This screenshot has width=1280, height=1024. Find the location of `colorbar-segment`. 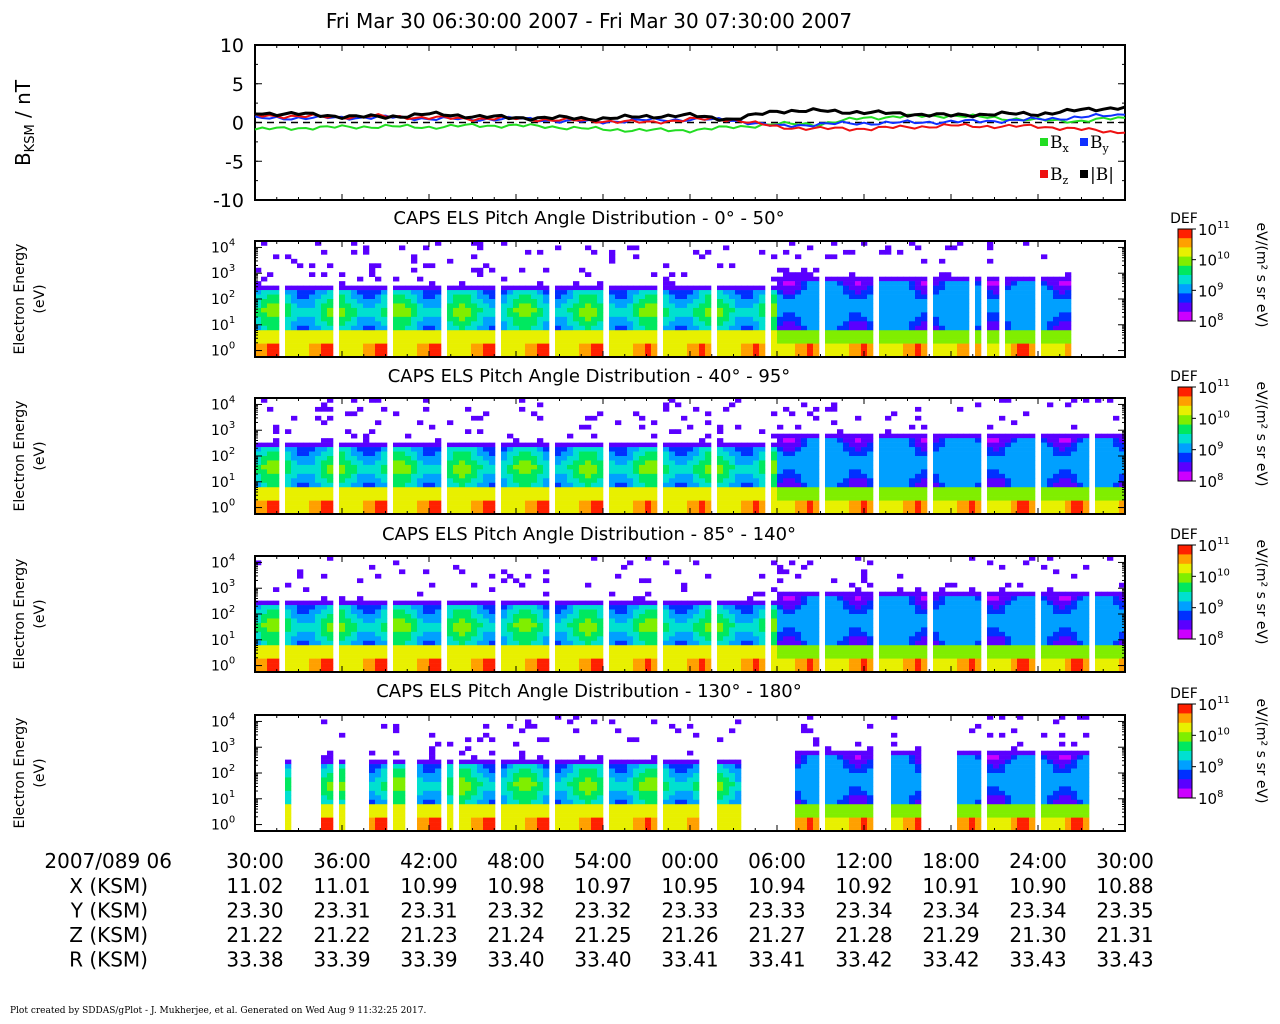

colorbar-segment is located at coordinates (1185, 231).